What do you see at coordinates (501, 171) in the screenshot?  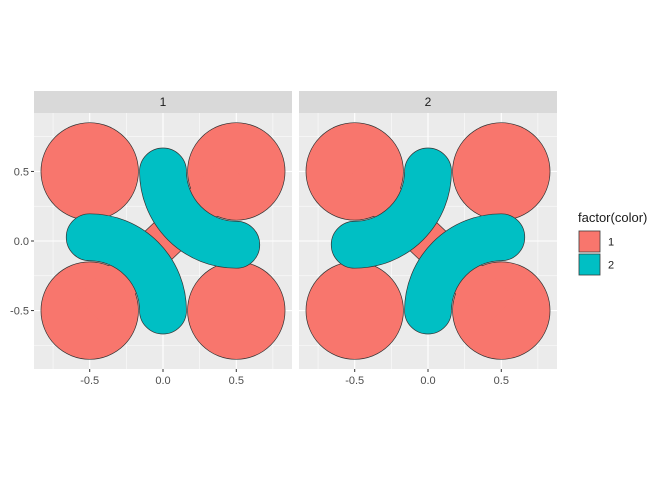 I see `polygon-circle-upper-right` at bounding box center [501, 171].